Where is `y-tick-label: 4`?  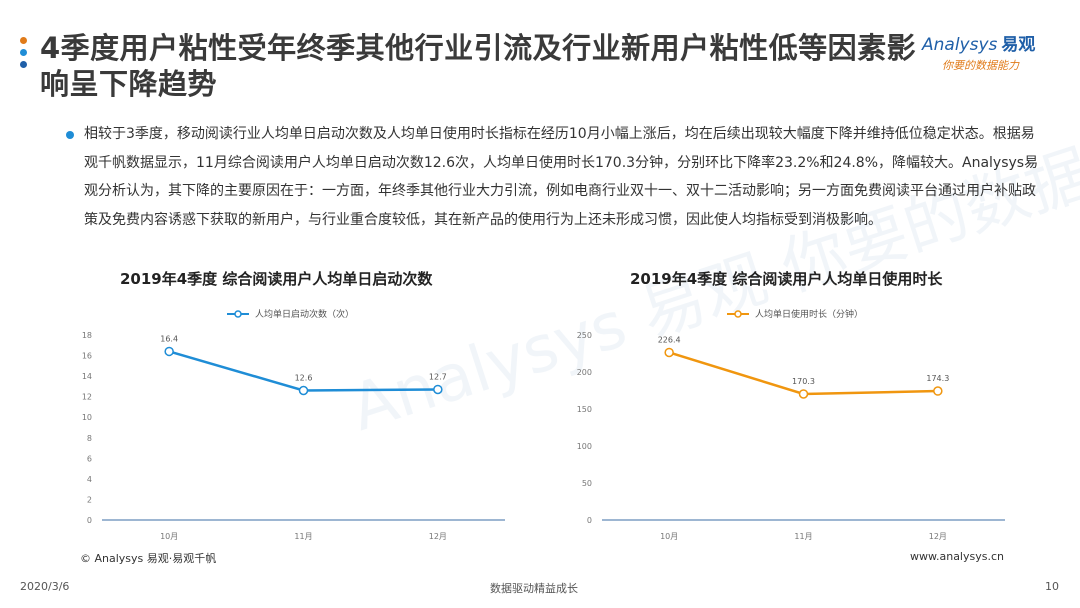 y-tick-label: 4 is located at coordinates (89, 479).